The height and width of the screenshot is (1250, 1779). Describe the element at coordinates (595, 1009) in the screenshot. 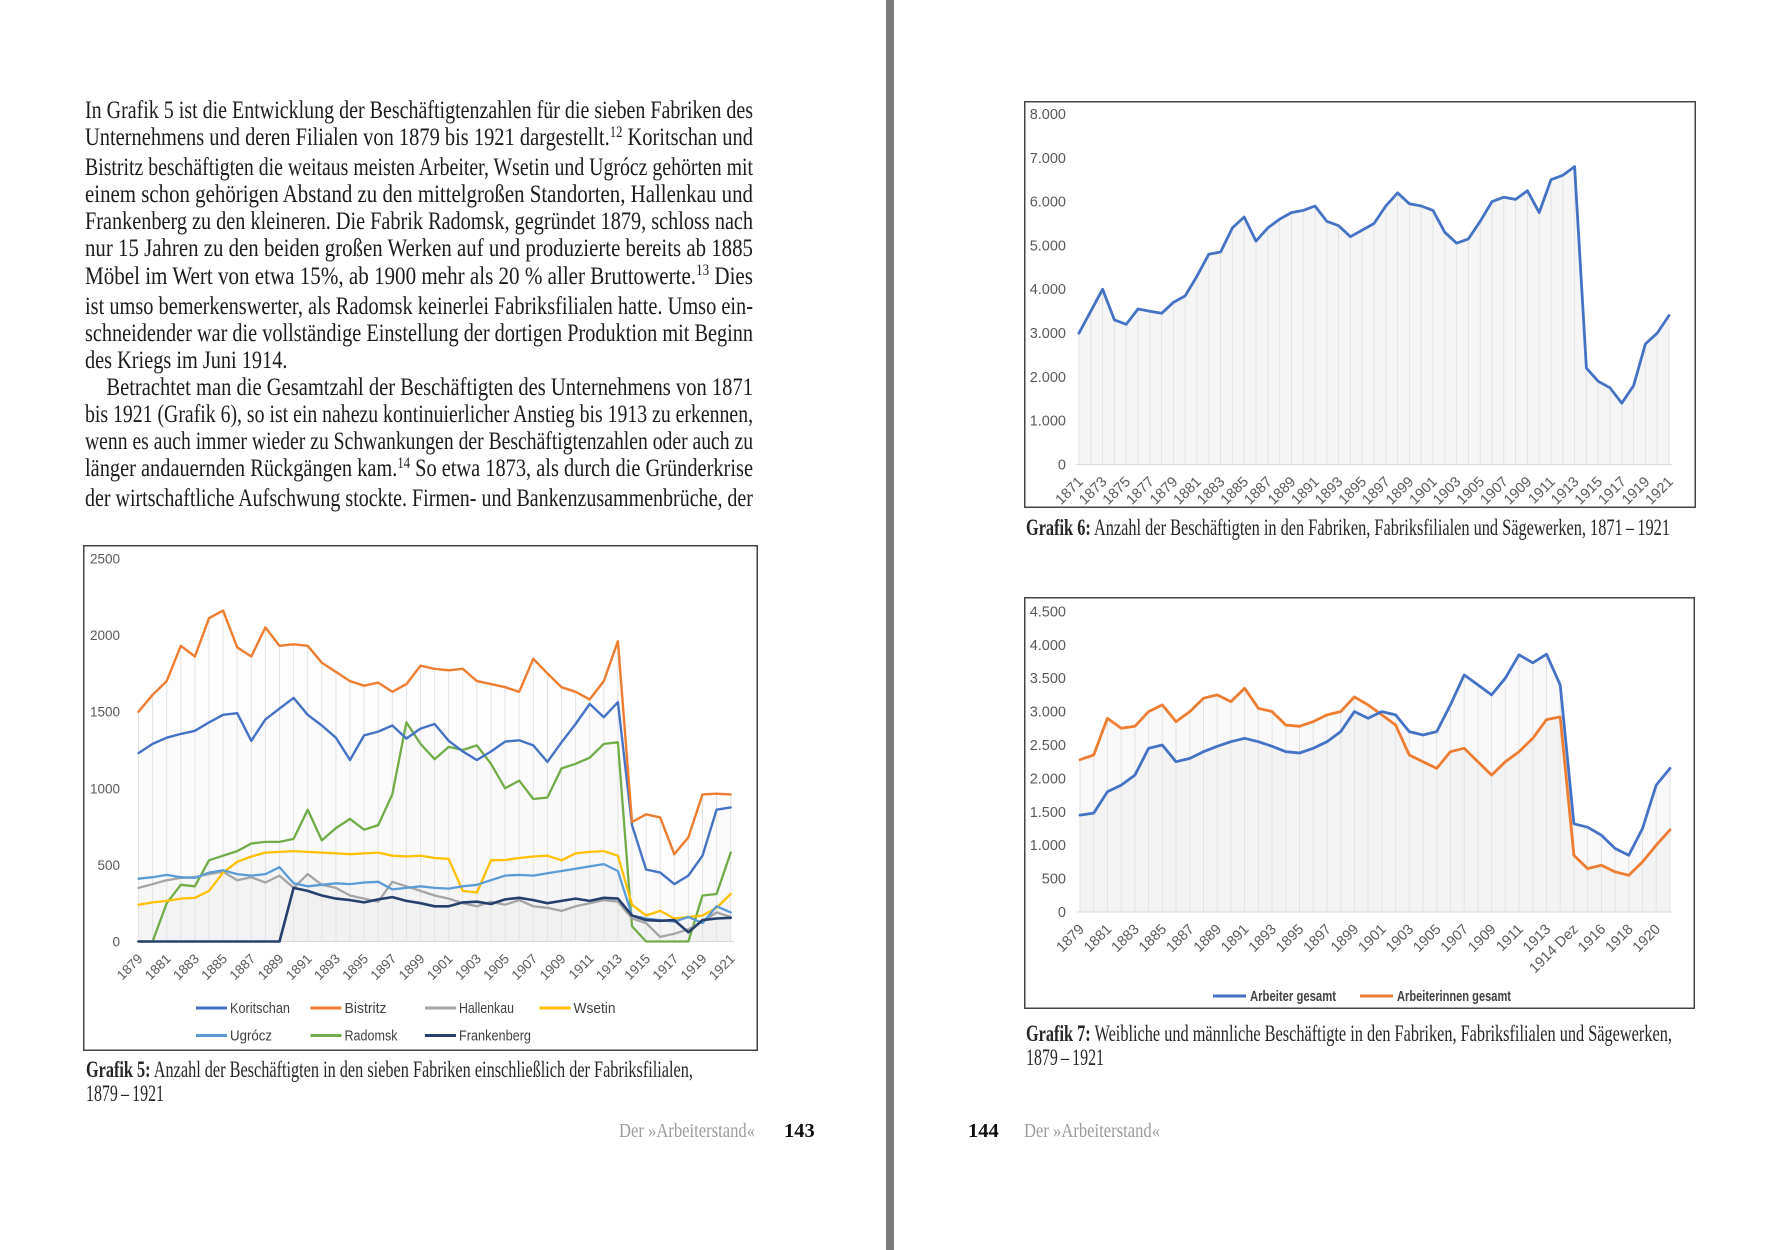

I see `svg-text: Wsetin` at that location.